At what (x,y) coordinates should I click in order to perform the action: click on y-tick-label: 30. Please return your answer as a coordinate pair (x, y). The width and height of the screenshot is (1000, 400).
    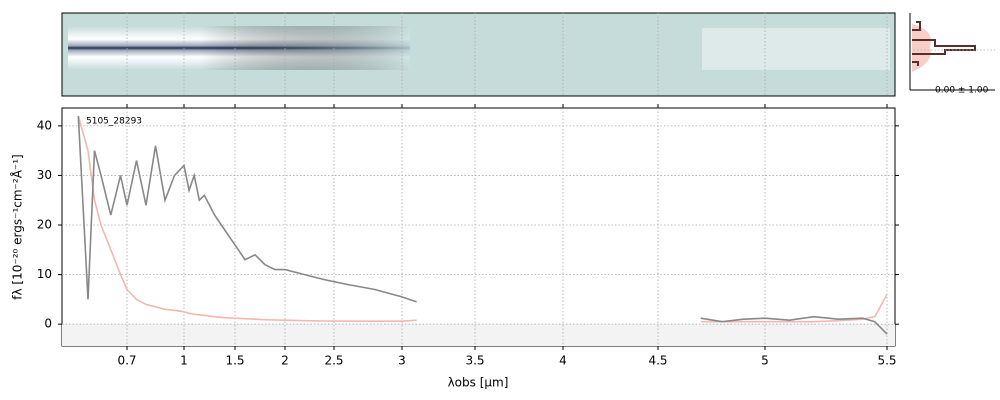
    Looking at the image, I should click on (44, 175).